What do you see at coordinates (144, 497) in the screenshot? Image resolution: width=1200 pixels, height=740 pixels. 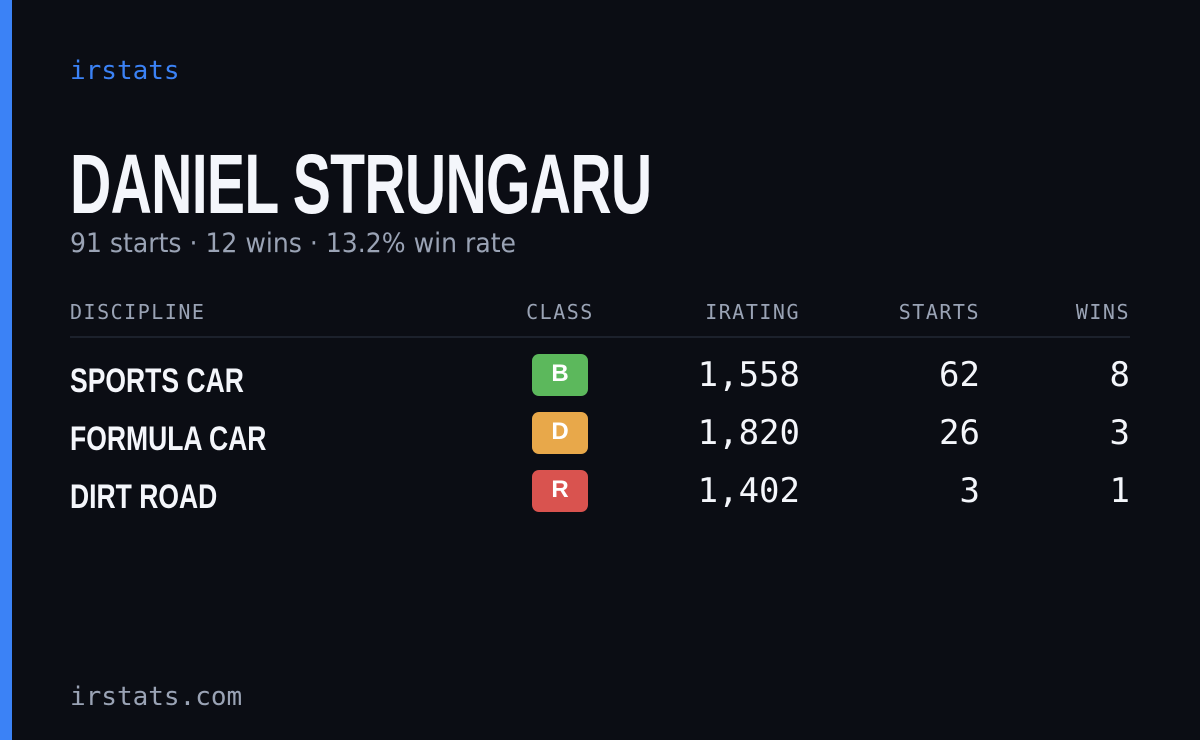 I see `discipline: DIRT ROAD` at bounding box center [144, 497].